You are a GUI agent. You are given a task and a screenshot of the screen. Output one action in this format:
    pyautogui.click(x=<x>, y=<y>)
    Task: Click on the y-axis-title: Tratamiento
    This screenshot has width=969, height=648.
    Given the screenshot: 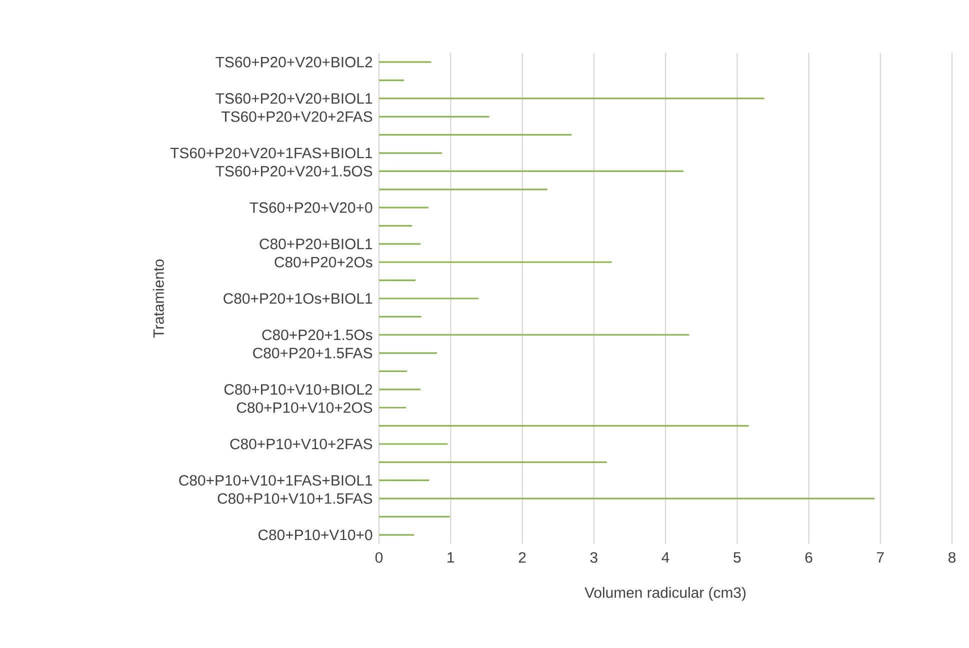 What is the action you would take?
    pyautogui.click(x=158, y=299)
    